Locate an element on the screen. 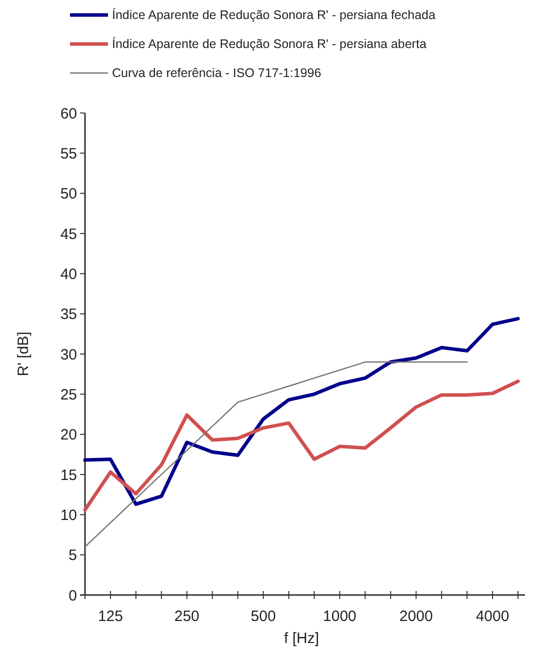  x-tick-label: 4000 is located at coordinates (493, 616).